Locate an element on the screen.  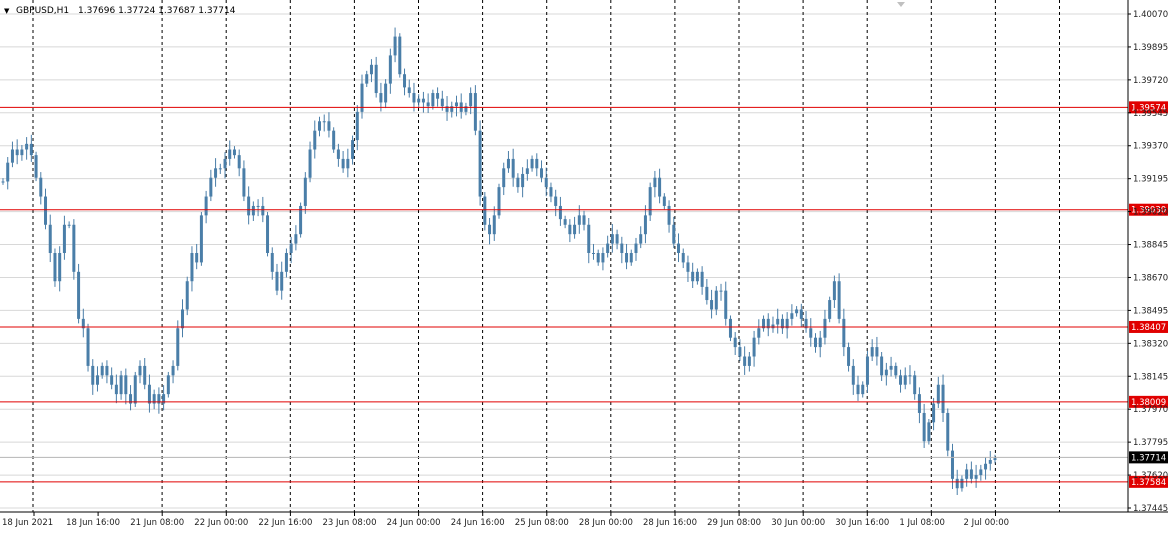
y-tick-label: 1.38845 is located at coordinates (1150, 246).